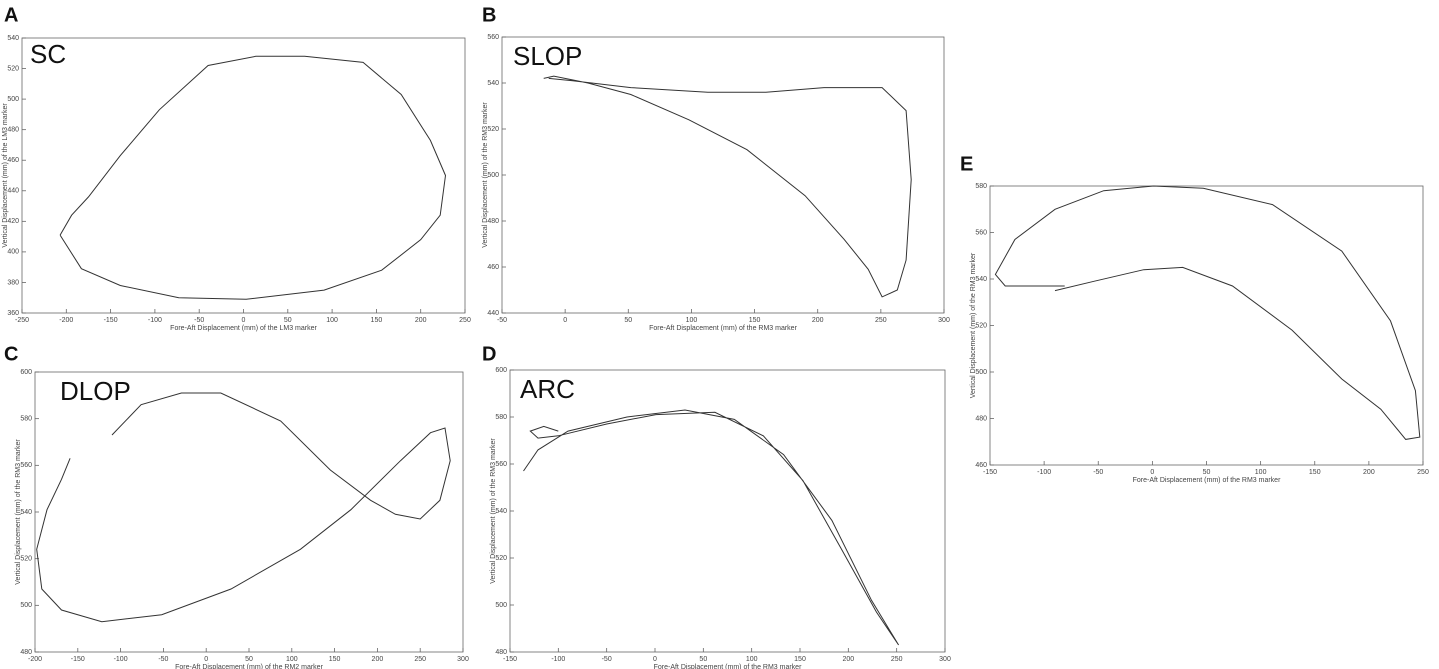 This screenshot has width=1439, height=669. I want to click on y-tick-label: 380, so click(13, 282).